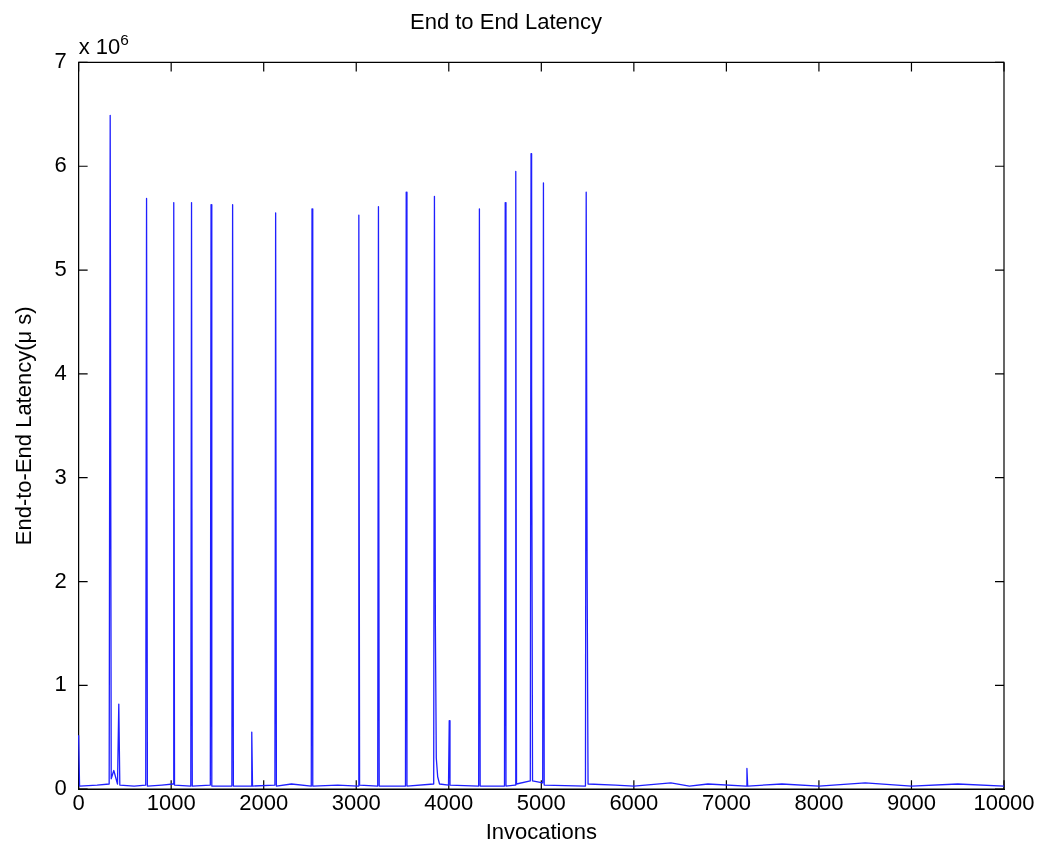  What do you see at coordinates (60, 372) in the screenshot?
I see `y-tick-label: 4` at bounding box center [60, 372].